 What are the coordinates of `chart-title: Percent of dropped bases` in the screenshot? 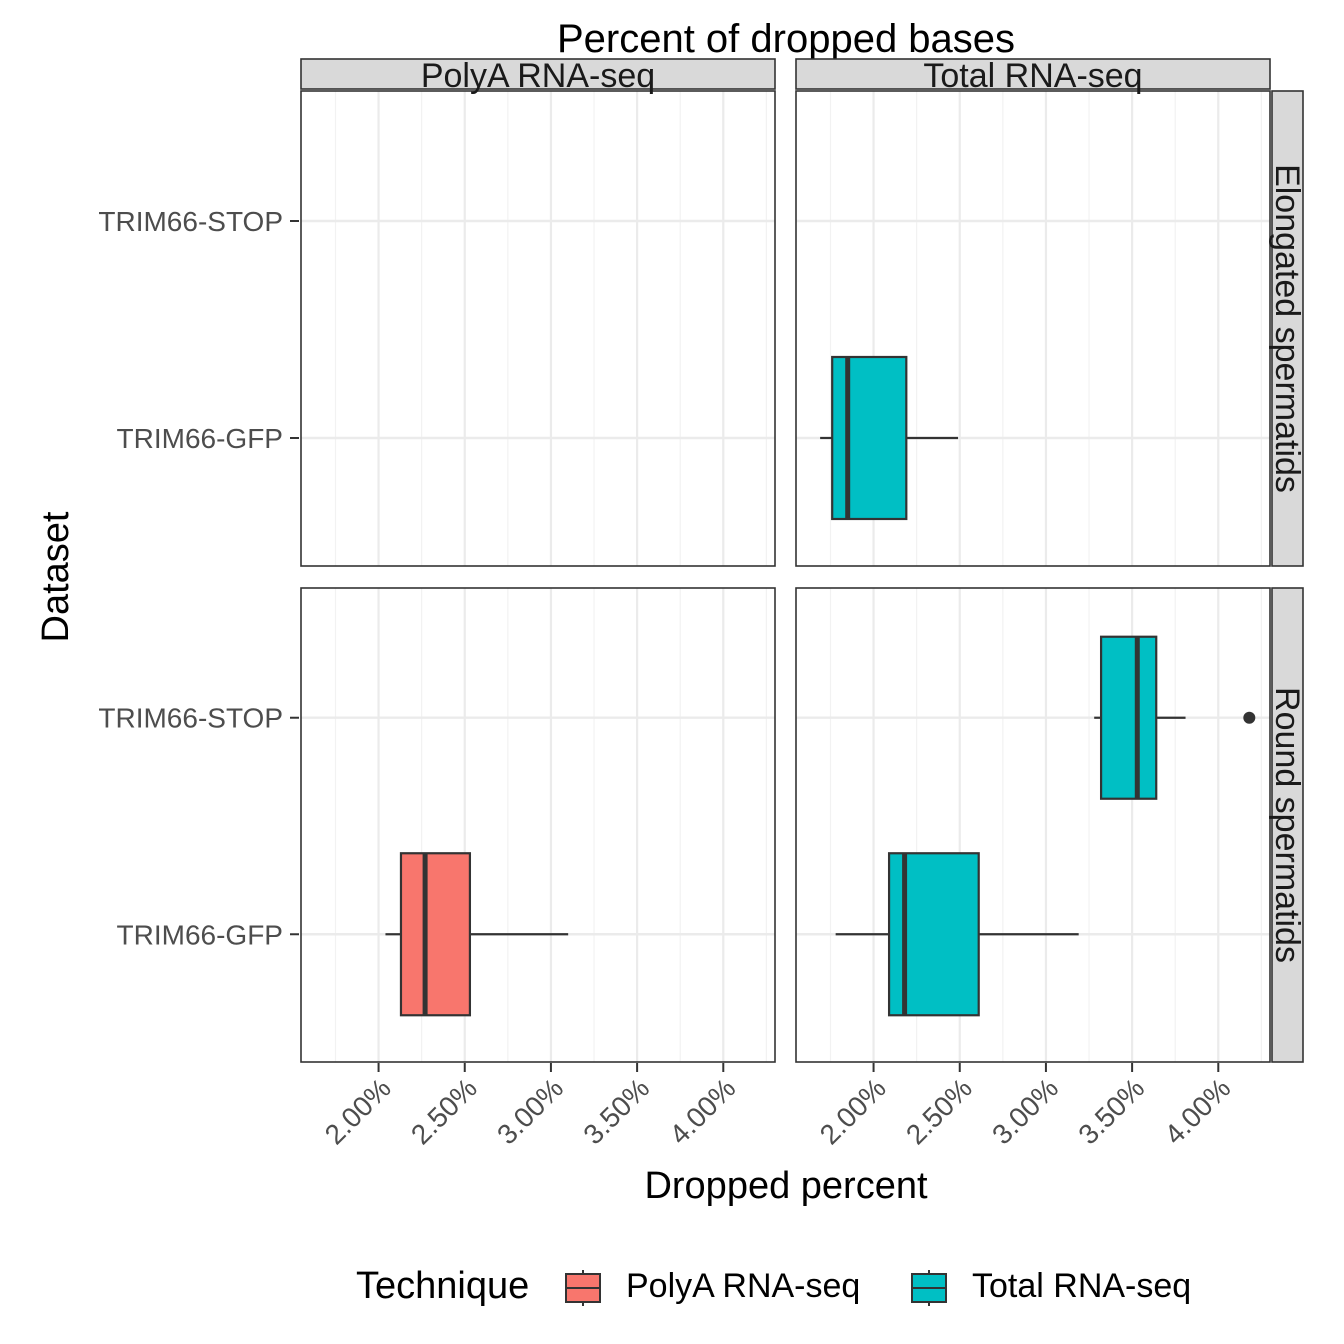 It's located at (786, 39).